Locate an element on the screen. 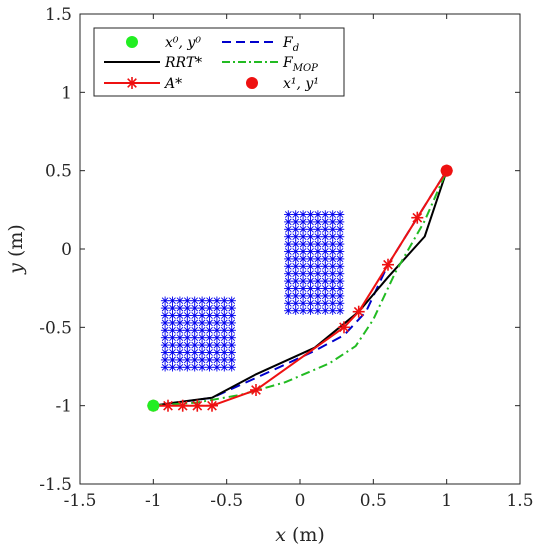 The image size is (543, 555). legend: x⁰, y⁰ RRT* A* Fd FMOP x¹, y¹ is located at coordinates (219, 62).